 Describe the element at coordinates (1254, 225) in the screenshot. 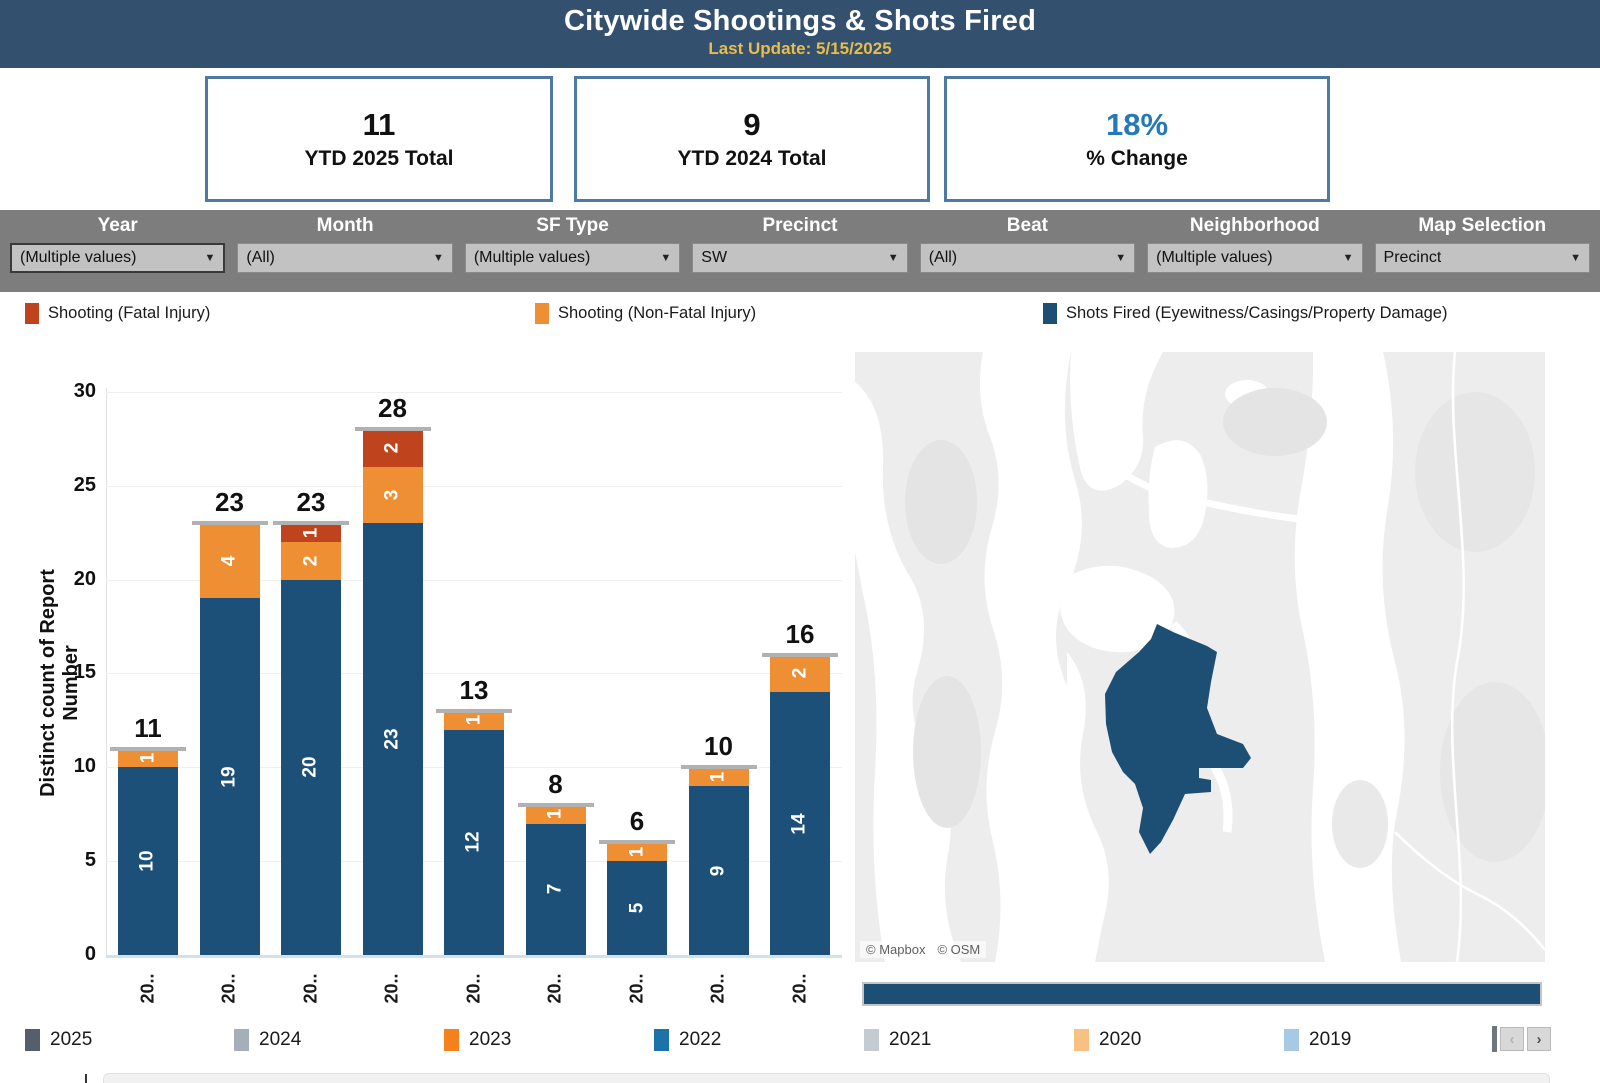

I see `filter-label: Neighborhood` at that location.